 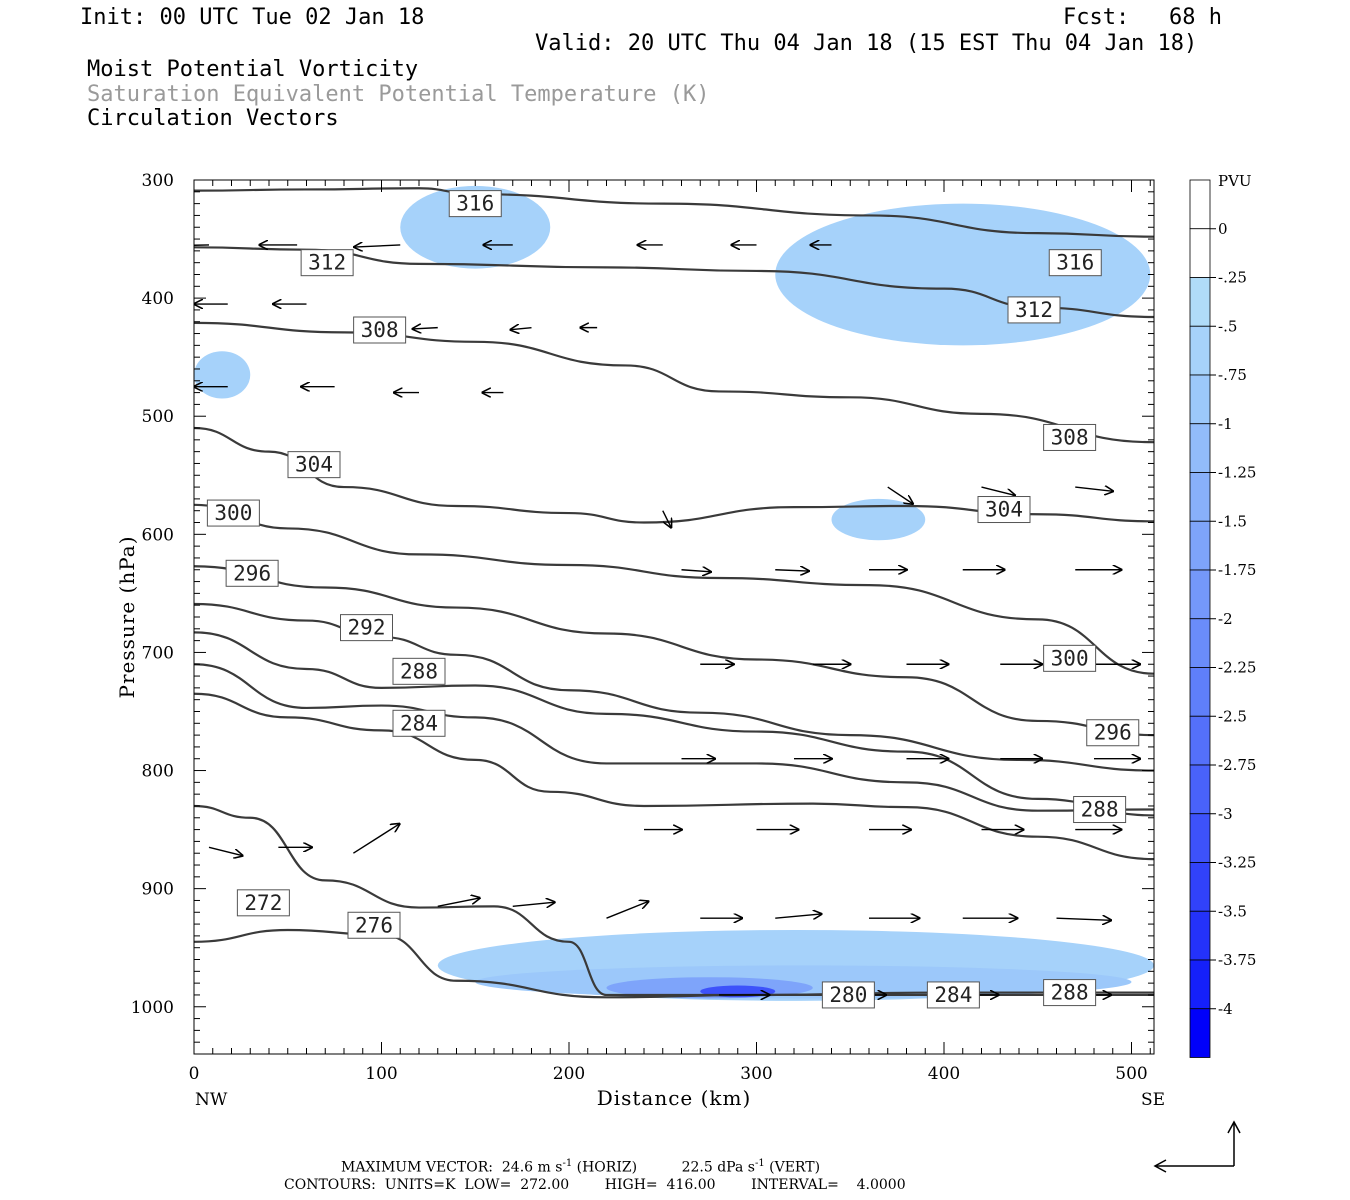 I want to click on x-tick-label: 500, so click(x=1131, y=1074).